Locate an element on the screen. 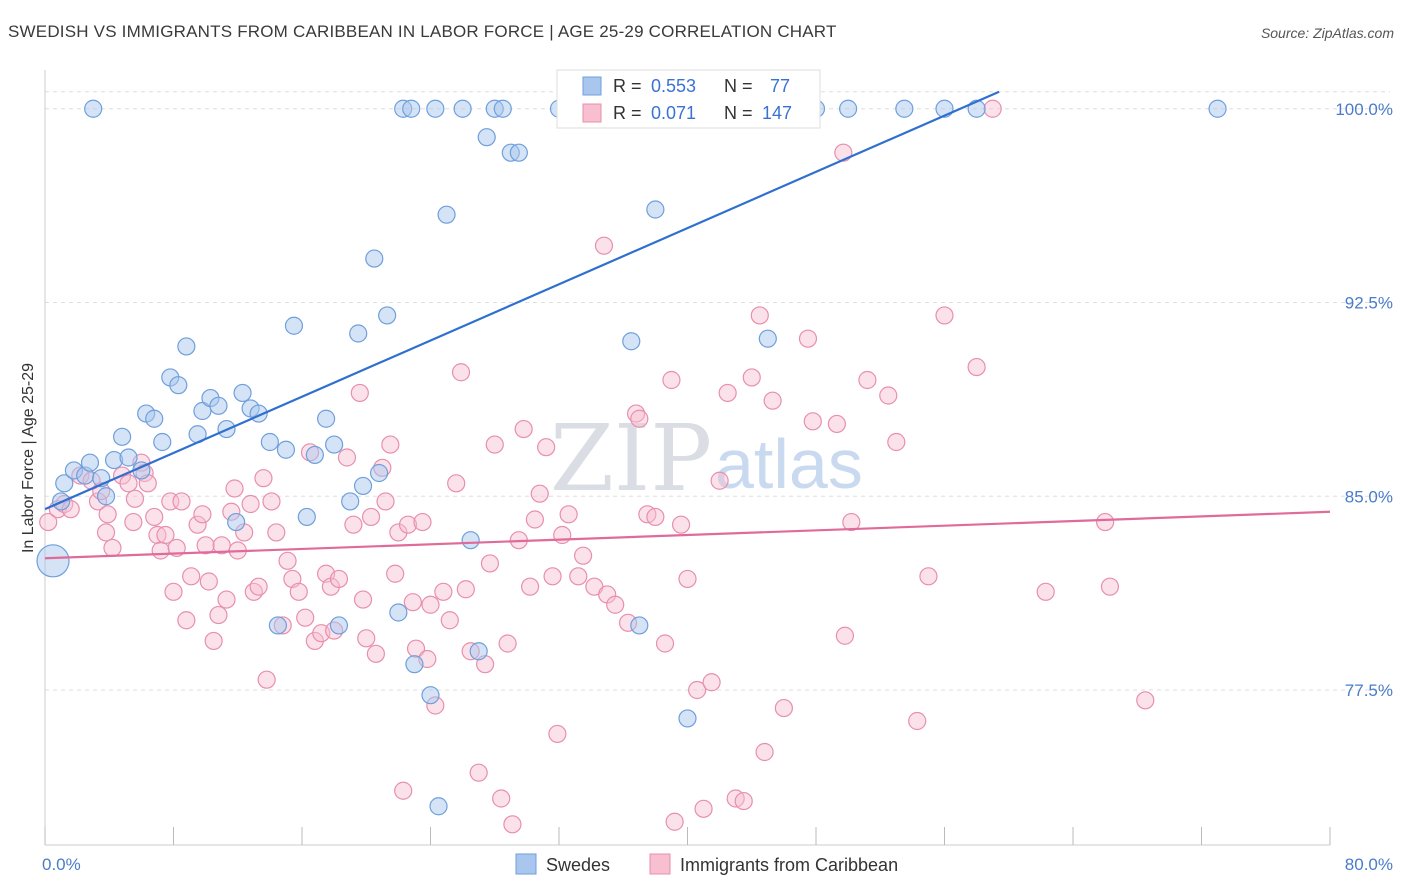 The width and height of the screenshot is (1406, 892). y-tick-label: 85.0% is located at coordinates (1369, 496).